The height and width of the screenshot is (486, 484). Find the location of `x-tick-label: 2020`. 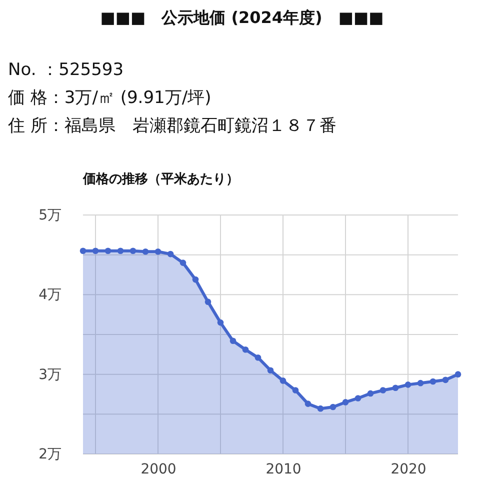

x-tick-label: 2020 is located at coordinates (408, 470).